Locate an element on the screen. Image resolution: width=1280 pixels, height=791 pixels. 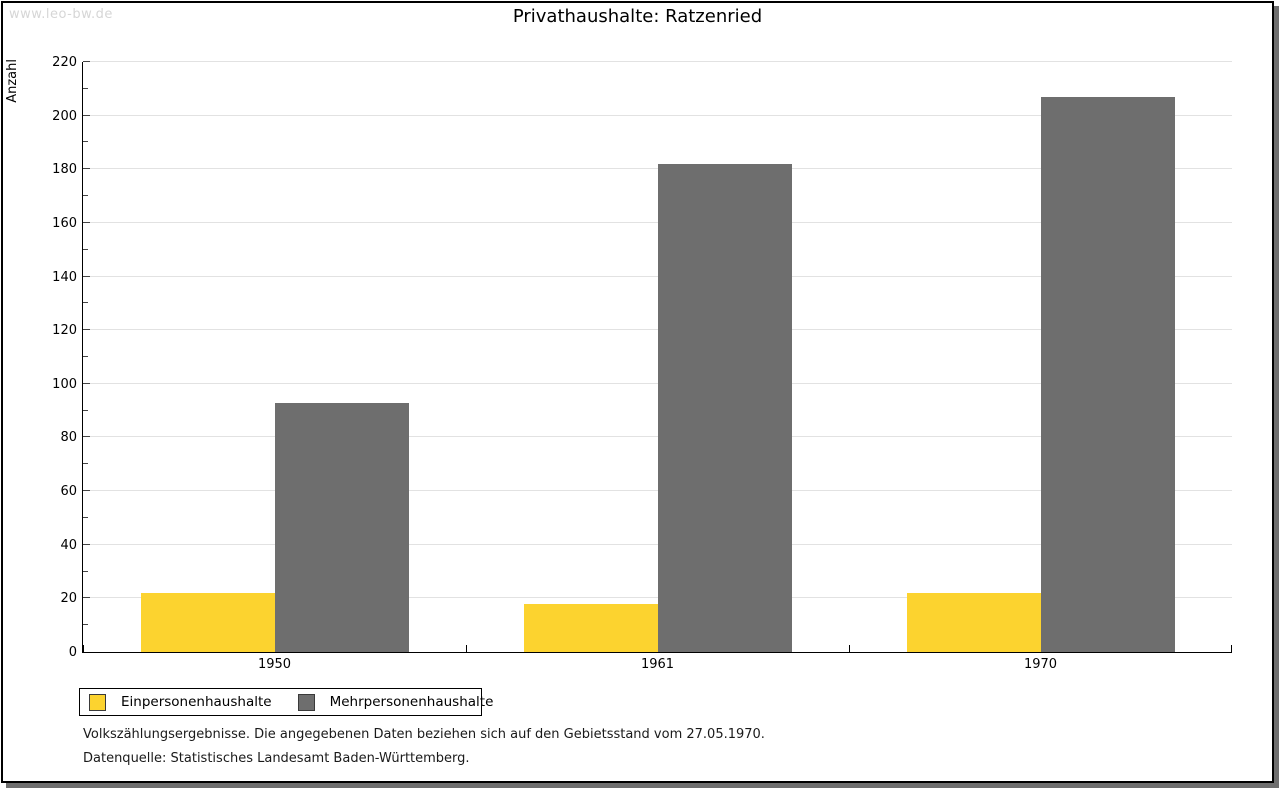
legend-item-mehrpersonenhaushalte: Mehrpersonenhaushalte is located at coordinates (395, 702).